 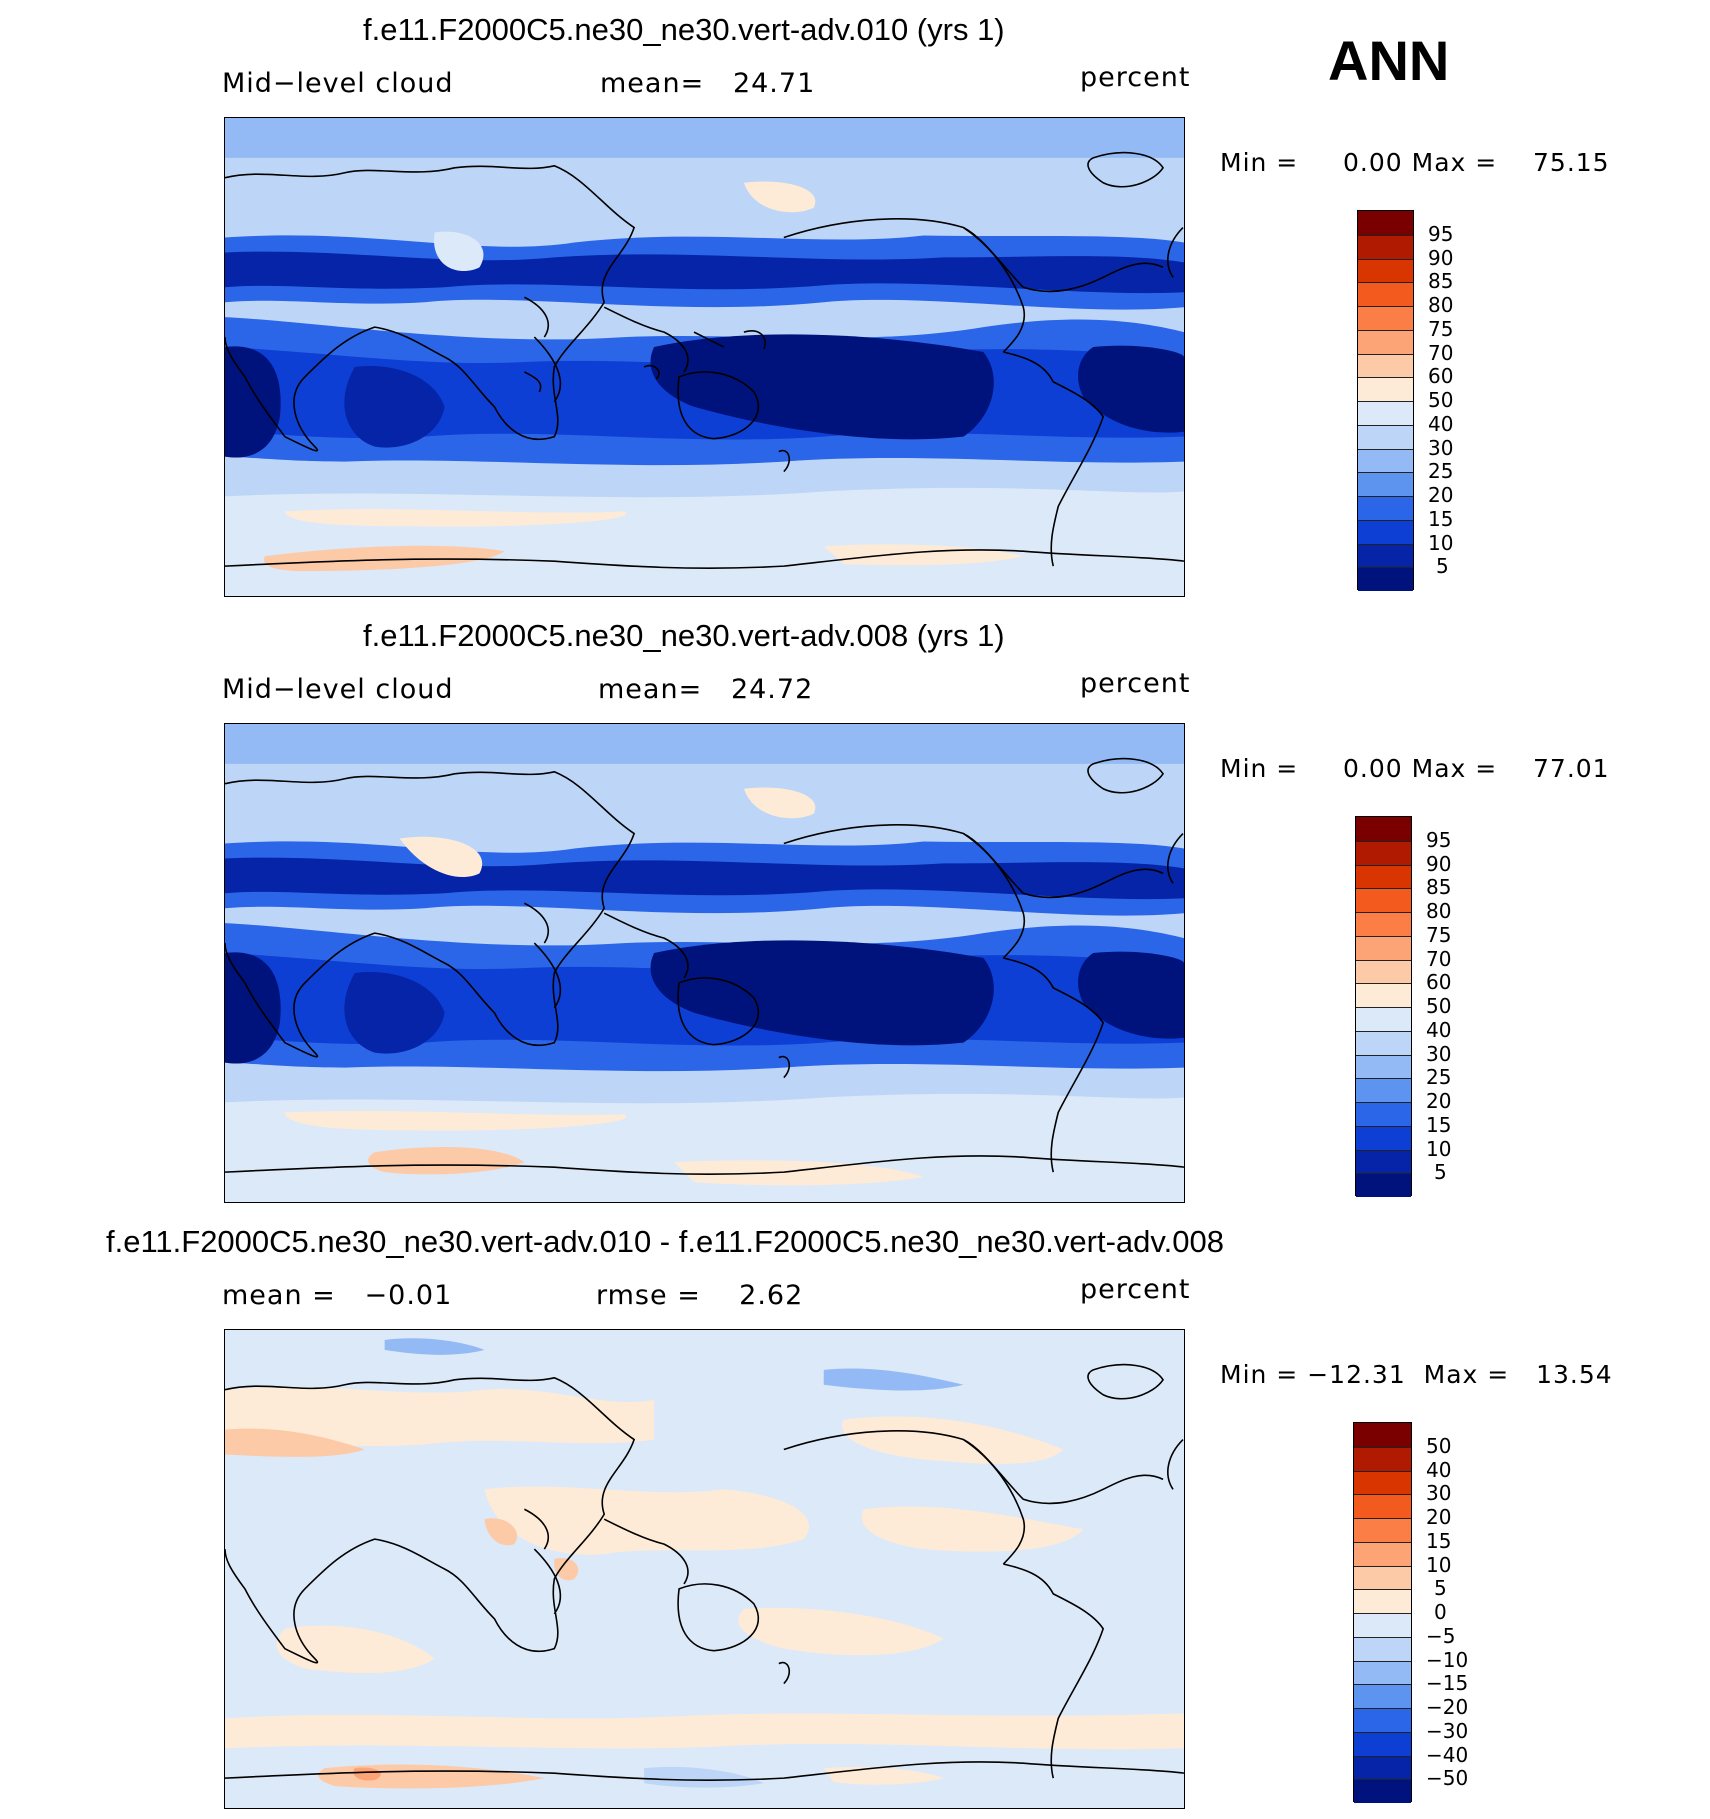 I want to click on panel-2-mean-value: 24.72, so click(x=772, y=689).